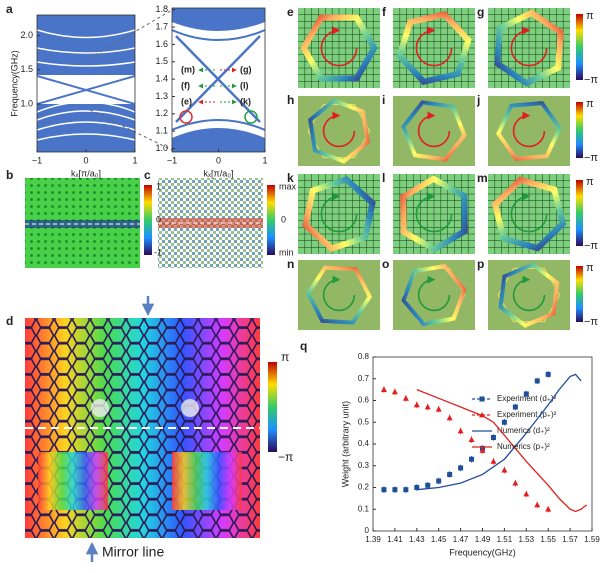 This screenshot has height=573, width=616. Describe the element at coordinates (364, 421) in the screenshot. I see `y-tick-label: 0.5` at that location.